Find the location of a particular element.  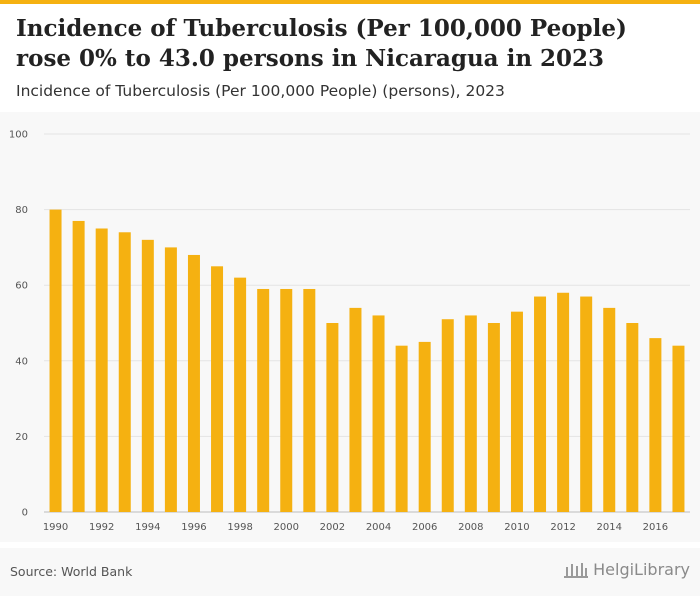

bar-1990 is located at coordinates (55, 360).